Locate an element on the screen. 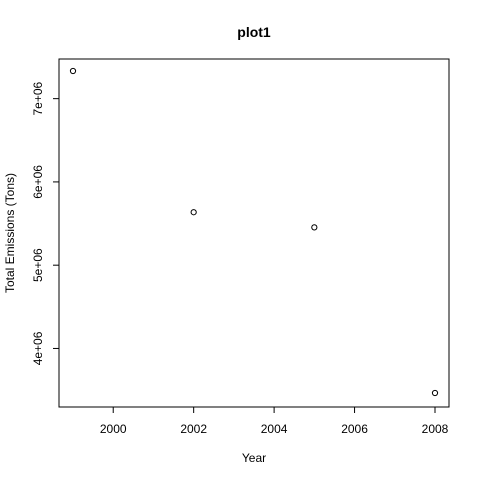 The height and width of the screenshot is (480, 480). x-tick-label: 2002 is located at coordinates (193, 429).